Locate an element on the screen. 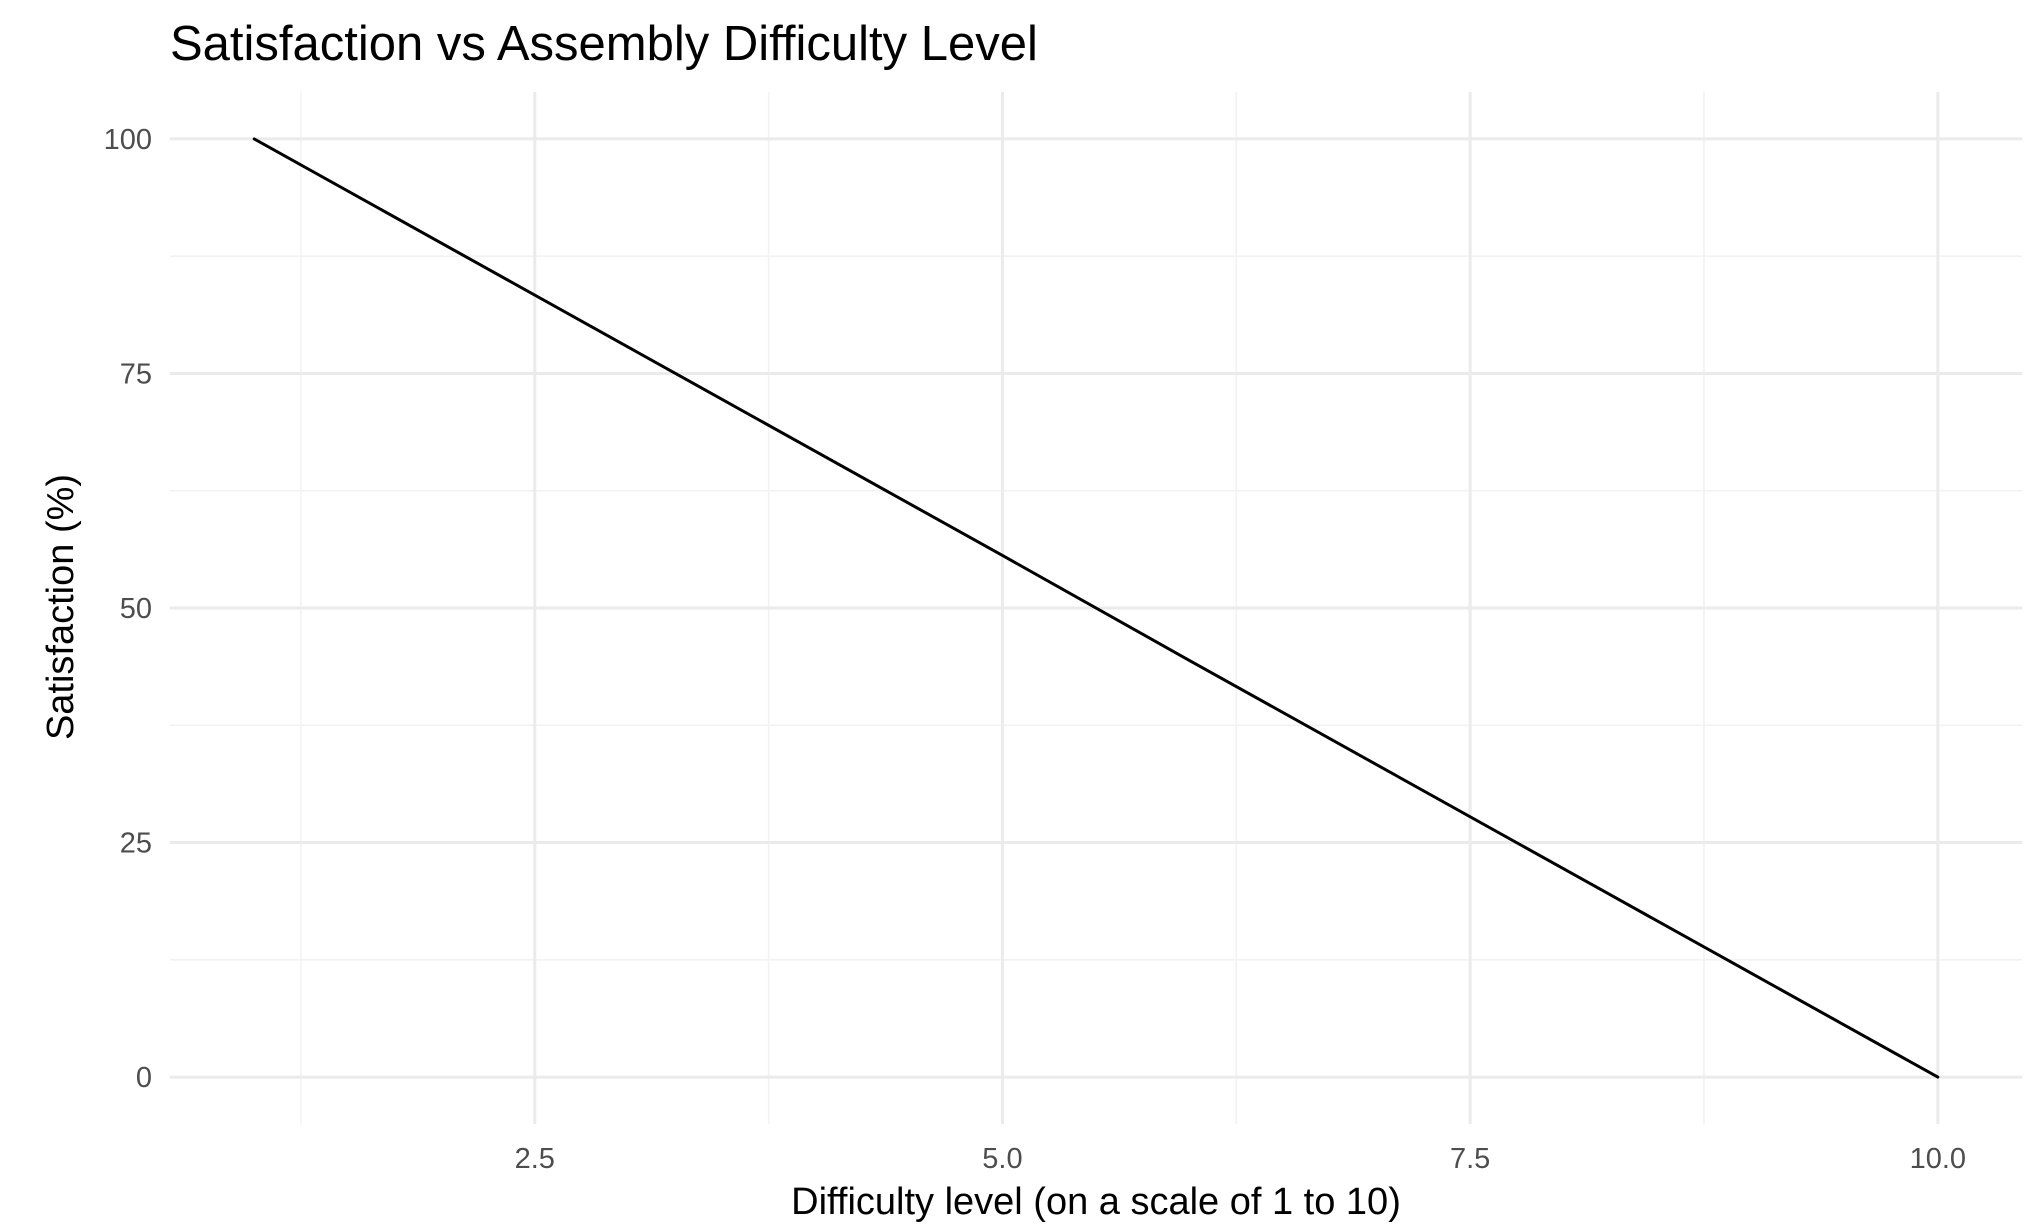 The image size is (2038, 1232). y-tick-labels: 0 25 50 75 100 is located at coordinates (128, 609).